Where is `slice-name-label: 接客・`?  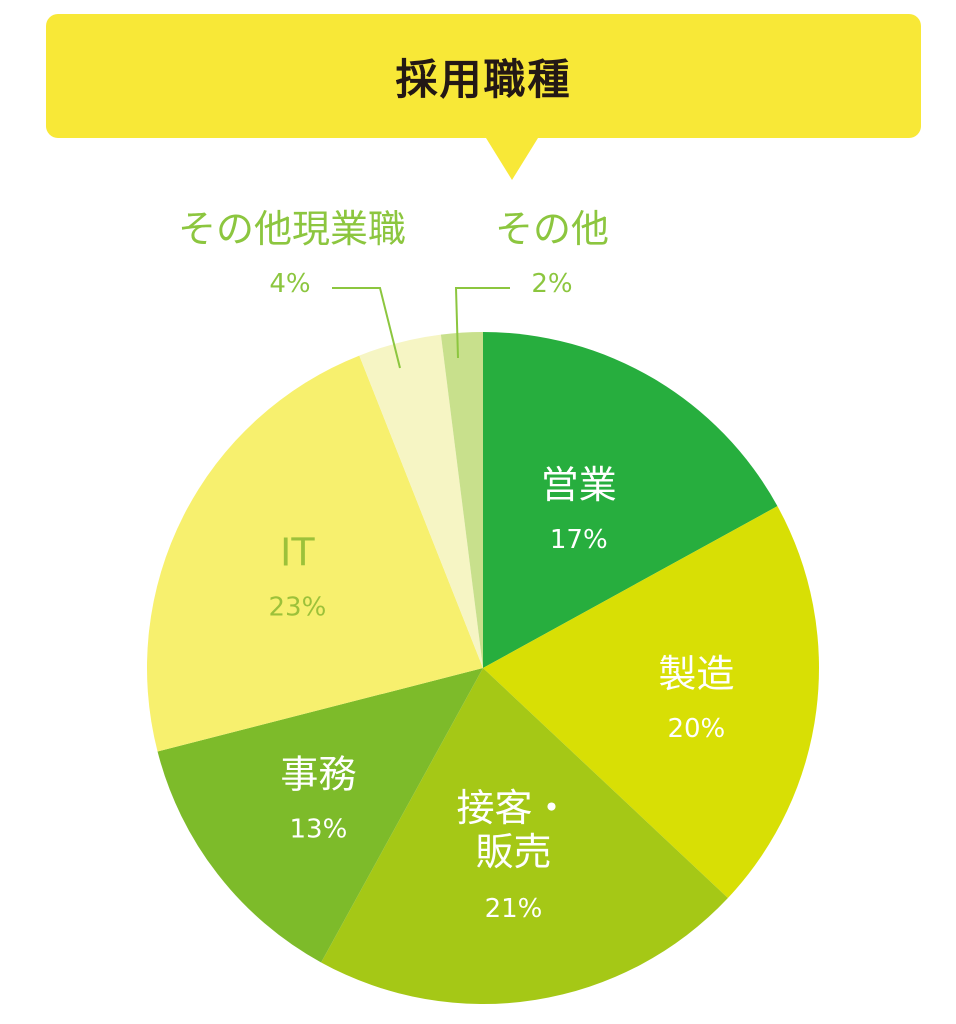
slice-name-label: 接客・ is located at coordinates (513, 808).